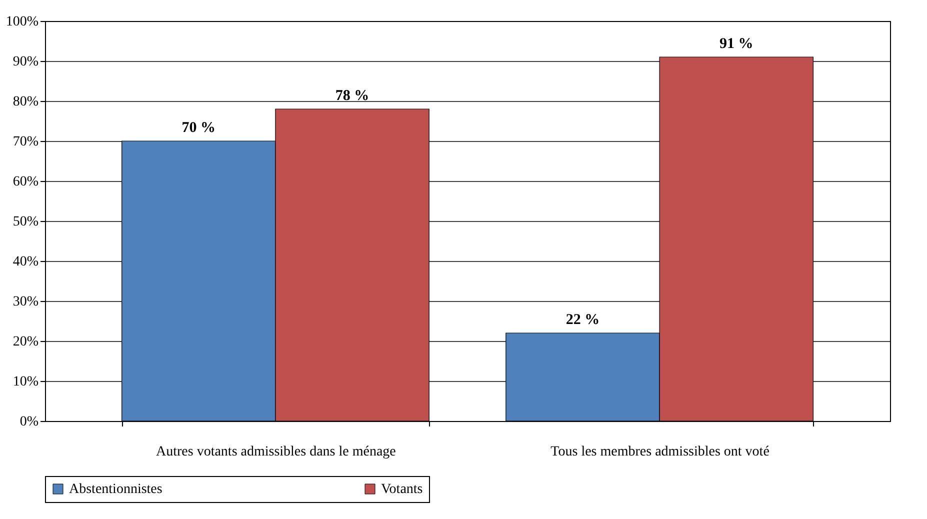  I want to click on y-tick-label: 60%, so click(25, 182).